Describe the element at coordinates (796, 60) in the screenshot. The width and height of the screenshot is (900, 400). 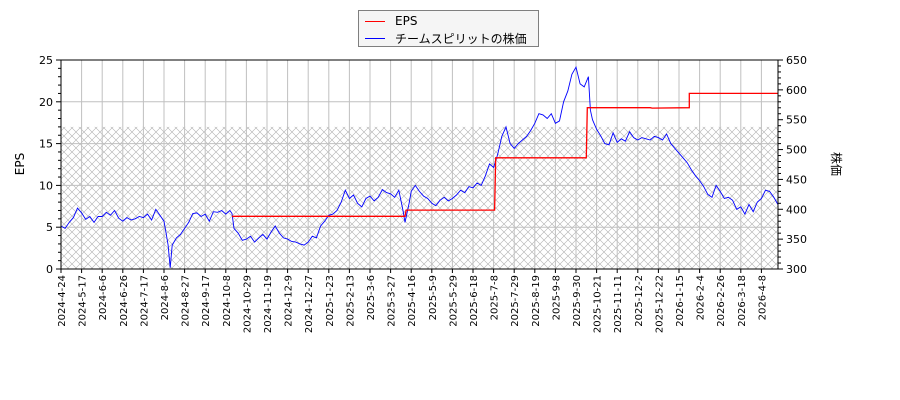
I see `right-tick-label: 650` at that location.